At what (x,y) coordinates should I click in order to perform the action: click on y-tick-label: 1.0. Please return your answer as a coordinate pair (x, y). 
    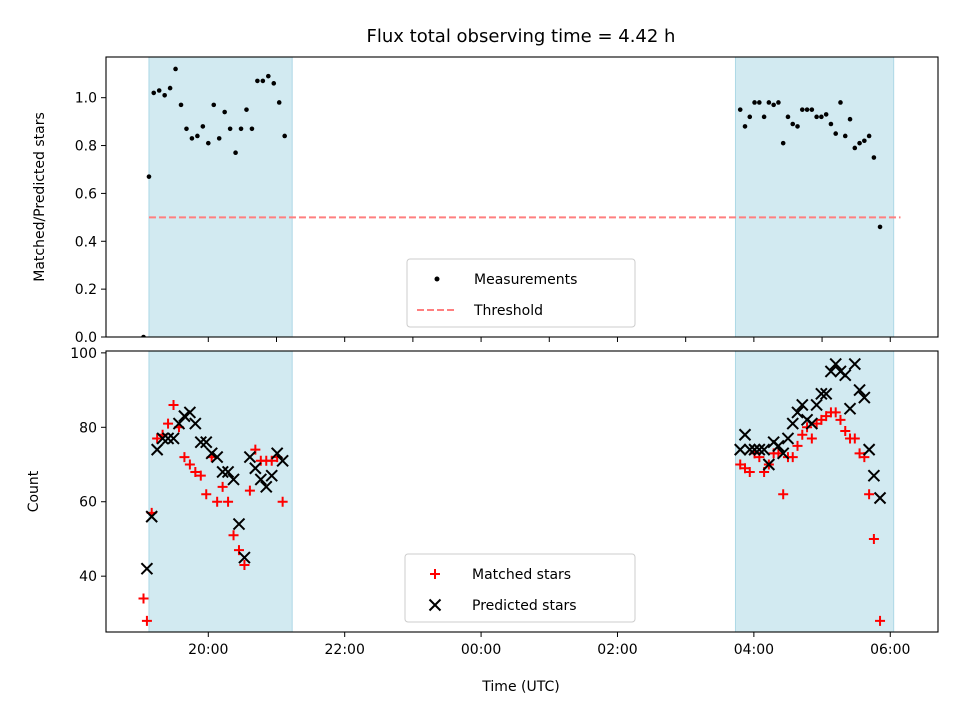
    Looking at the image, I should click on (86, 99).